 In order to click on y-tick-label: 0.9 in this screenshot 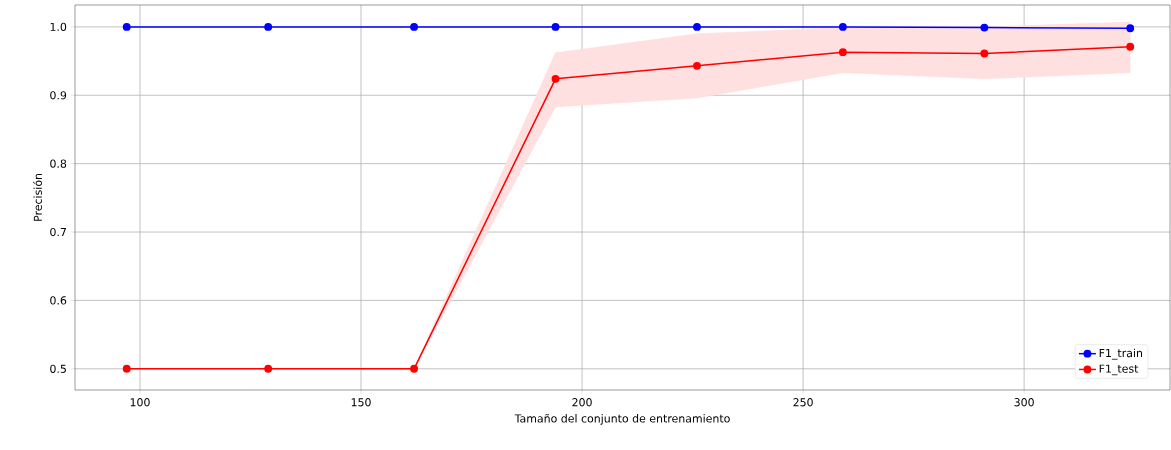, I will do `click(58, 95)`.